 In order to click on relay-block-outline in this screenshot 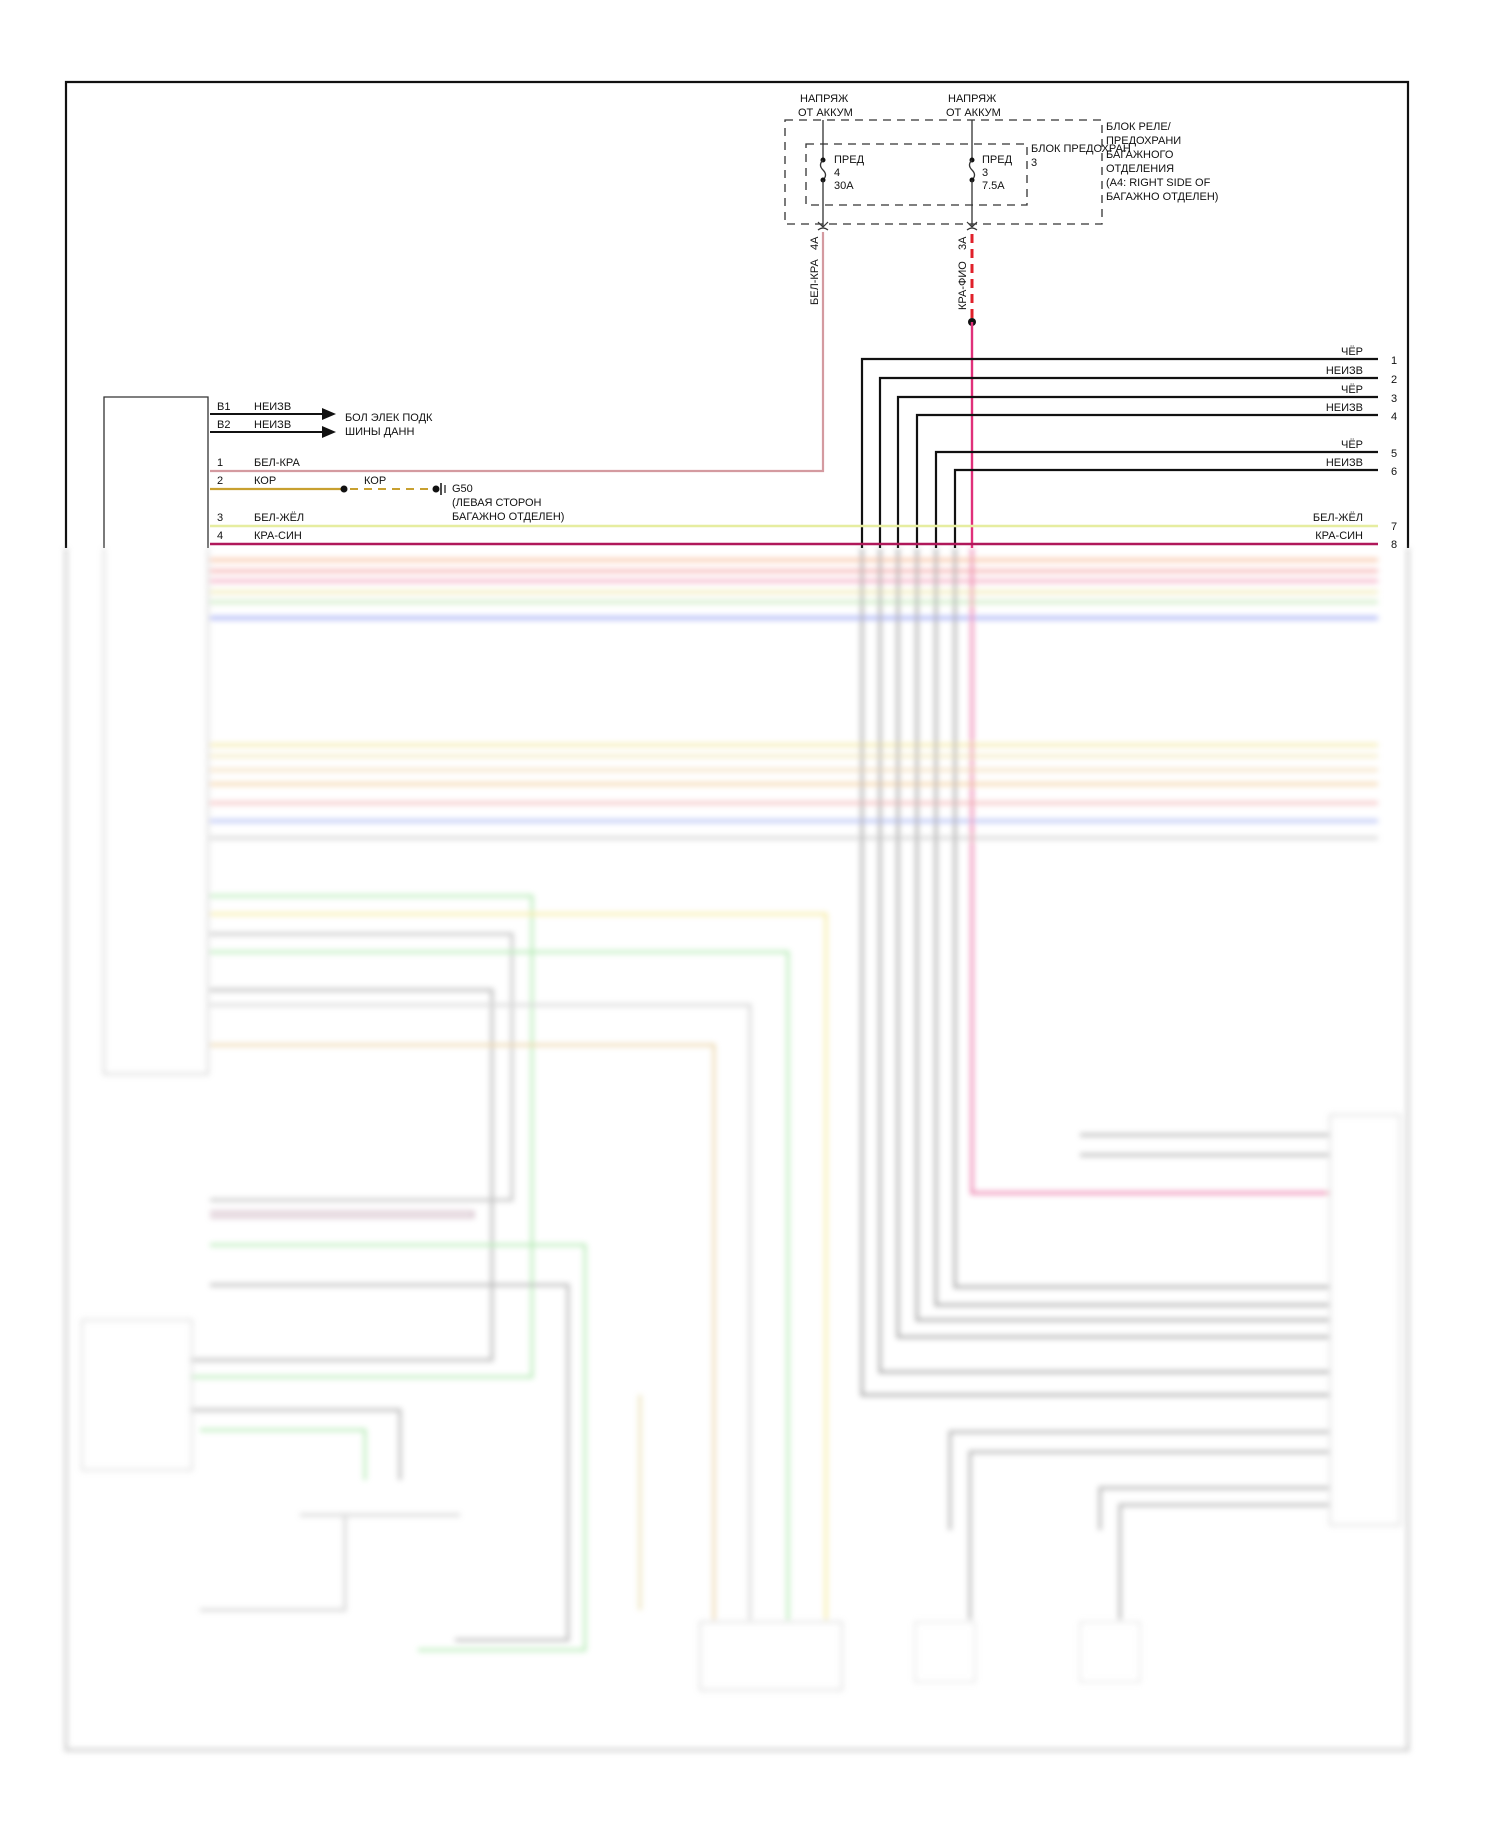, I will do `click(943, 172)`.